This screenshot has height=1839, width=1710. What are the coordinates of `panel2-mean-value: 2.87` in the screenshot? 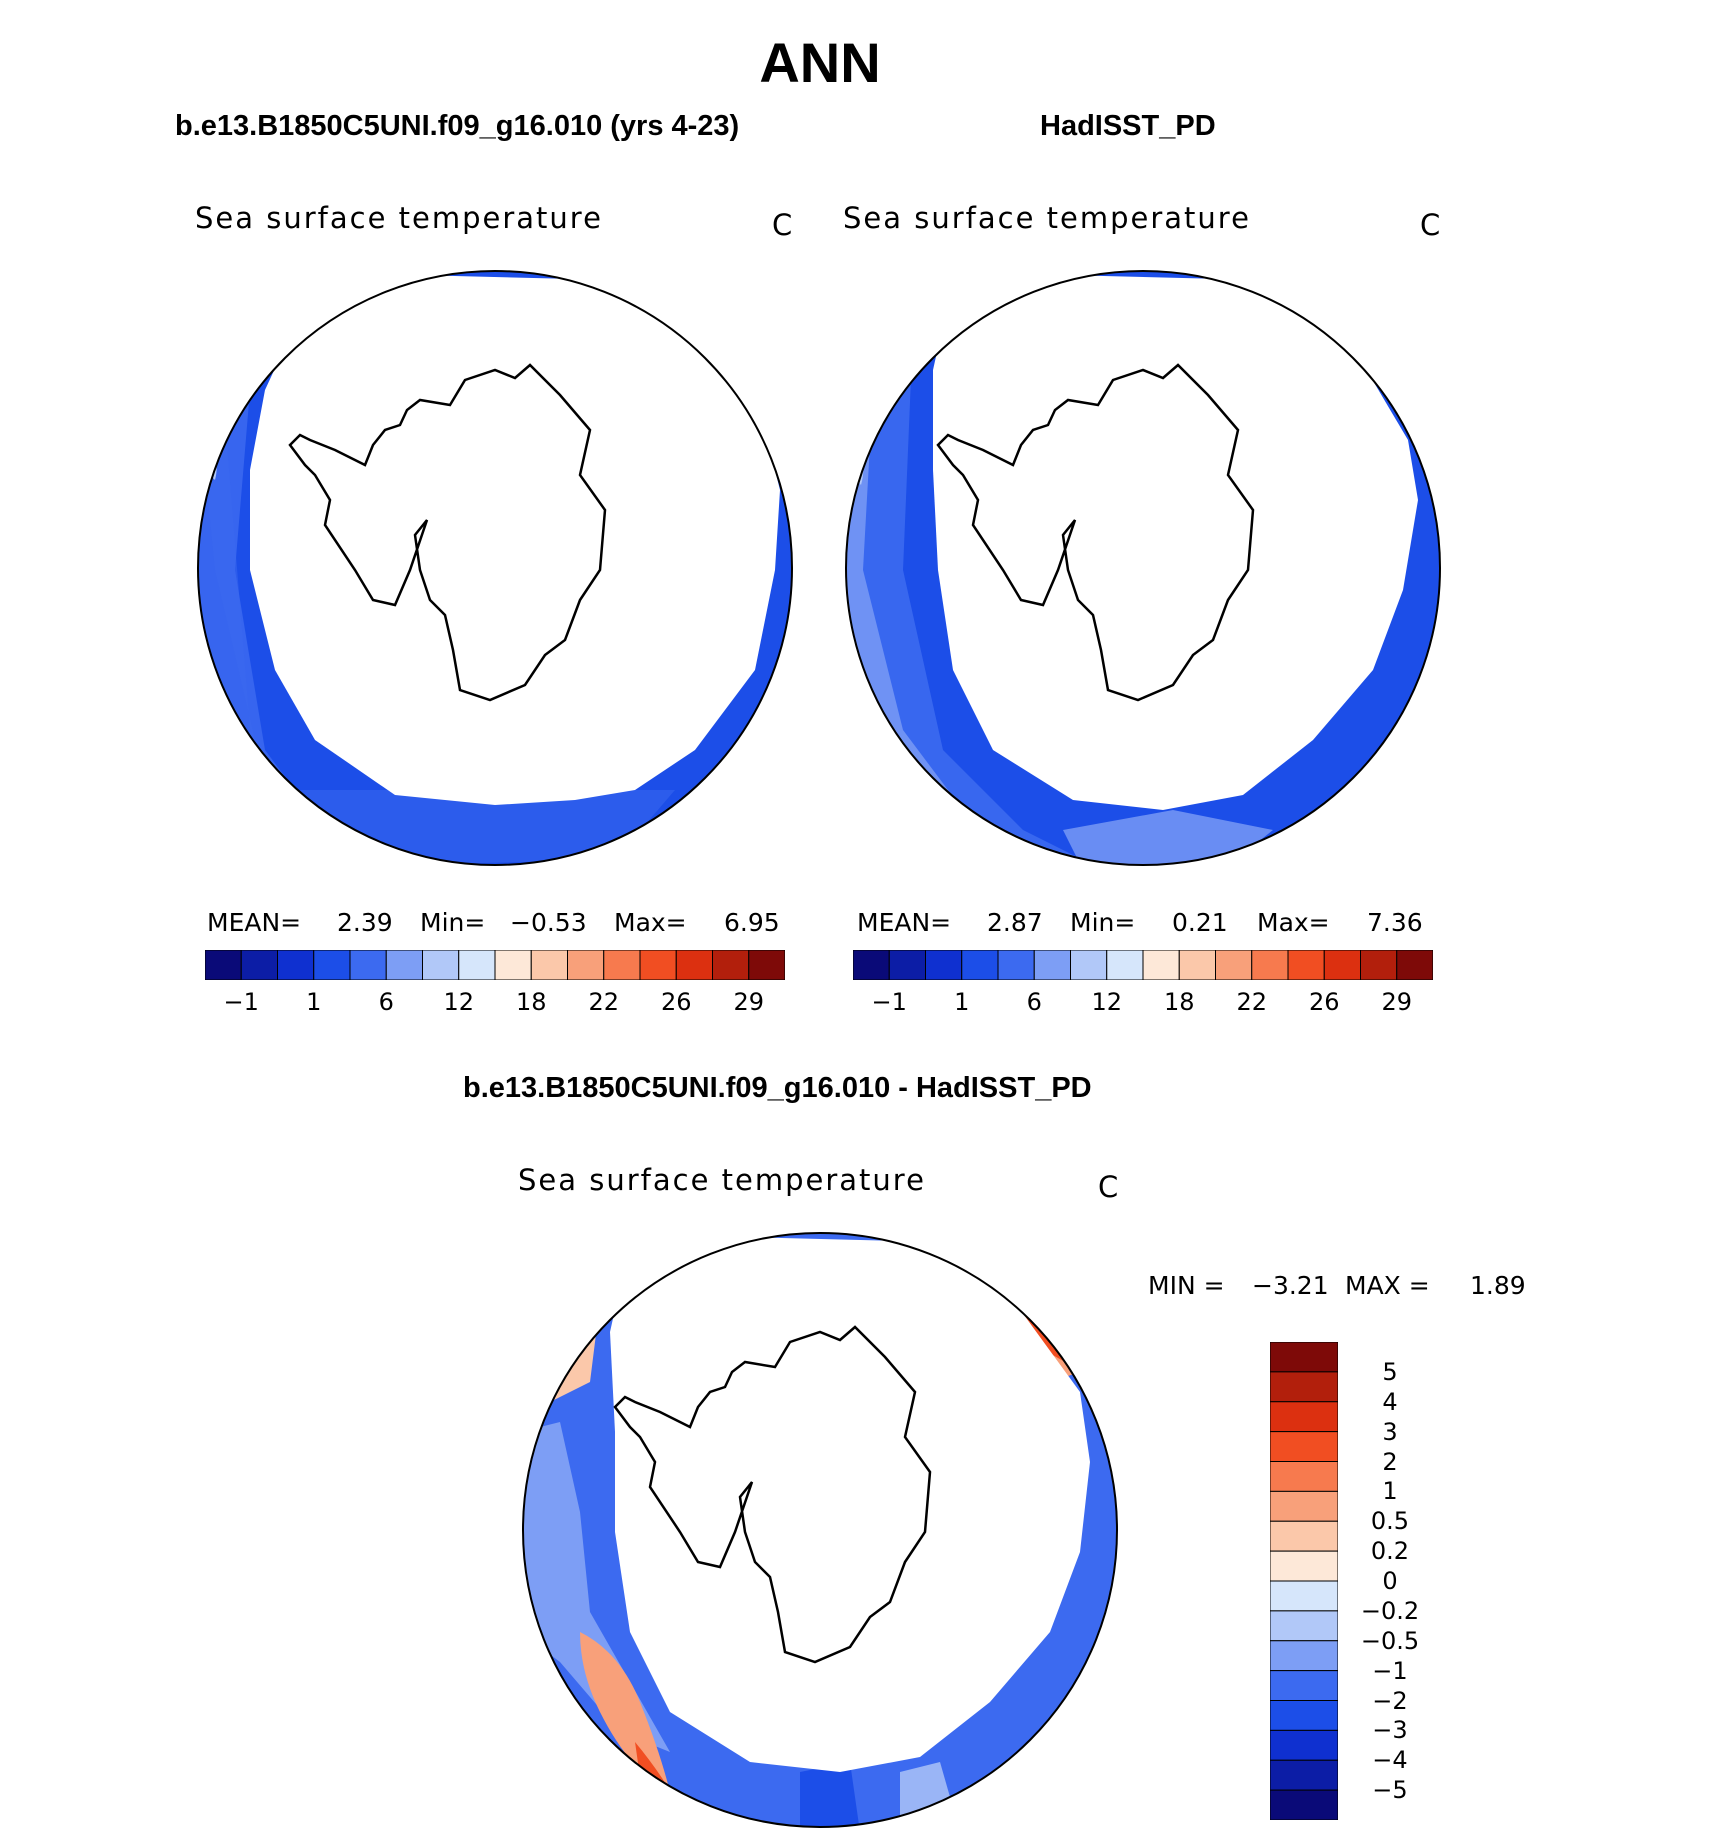 It's located at (1015, 922).